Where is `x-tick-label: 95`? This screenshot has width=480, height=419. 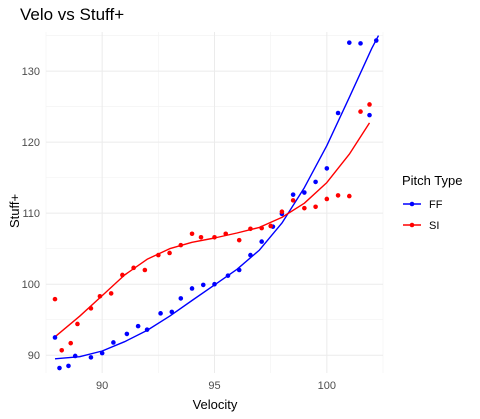
x-tick-label: 95 is located at coordinates (214, 386).